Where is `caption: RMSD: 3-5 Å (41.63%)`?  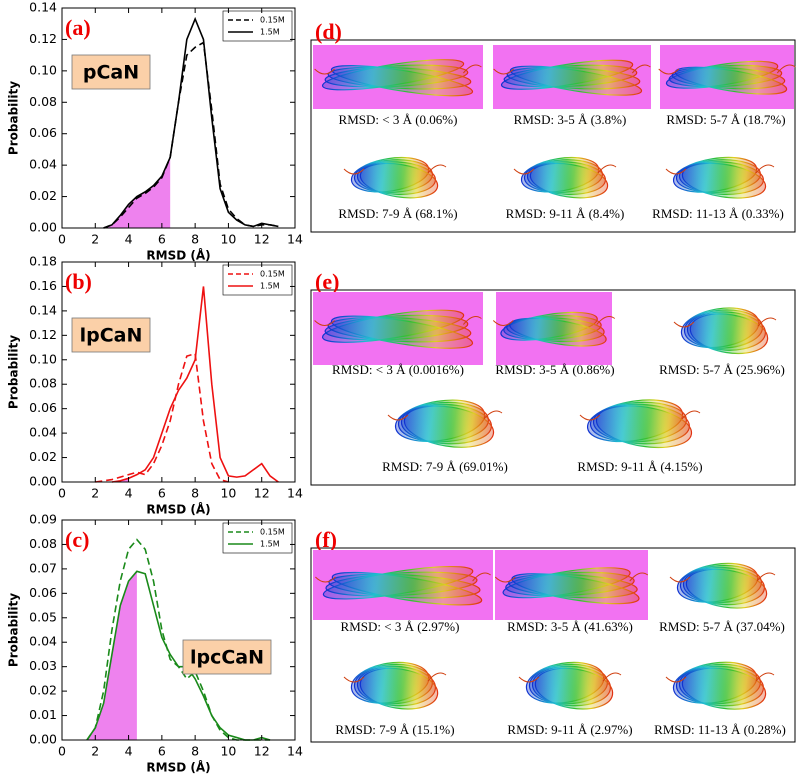 caption: RMSD: 3-5 Å (41.63%) is located at coordinates (570, 626).